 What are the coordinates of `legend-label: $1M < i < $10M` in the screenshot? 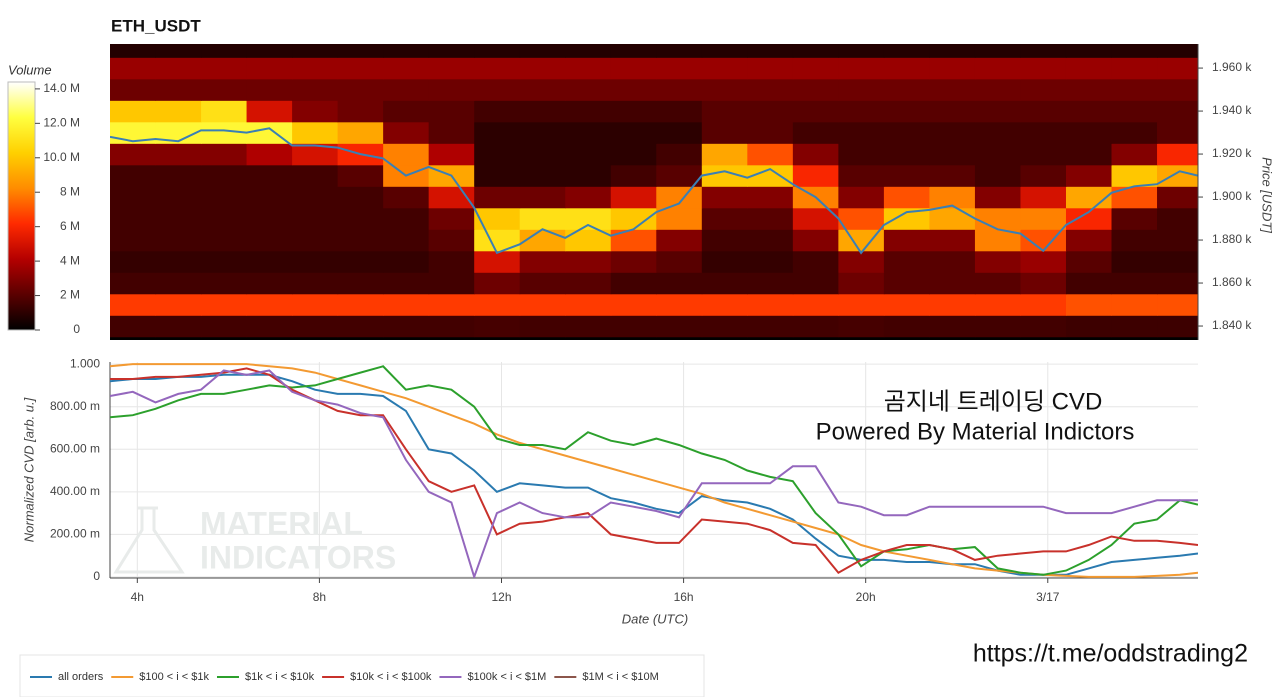 It's located at (620, 677).